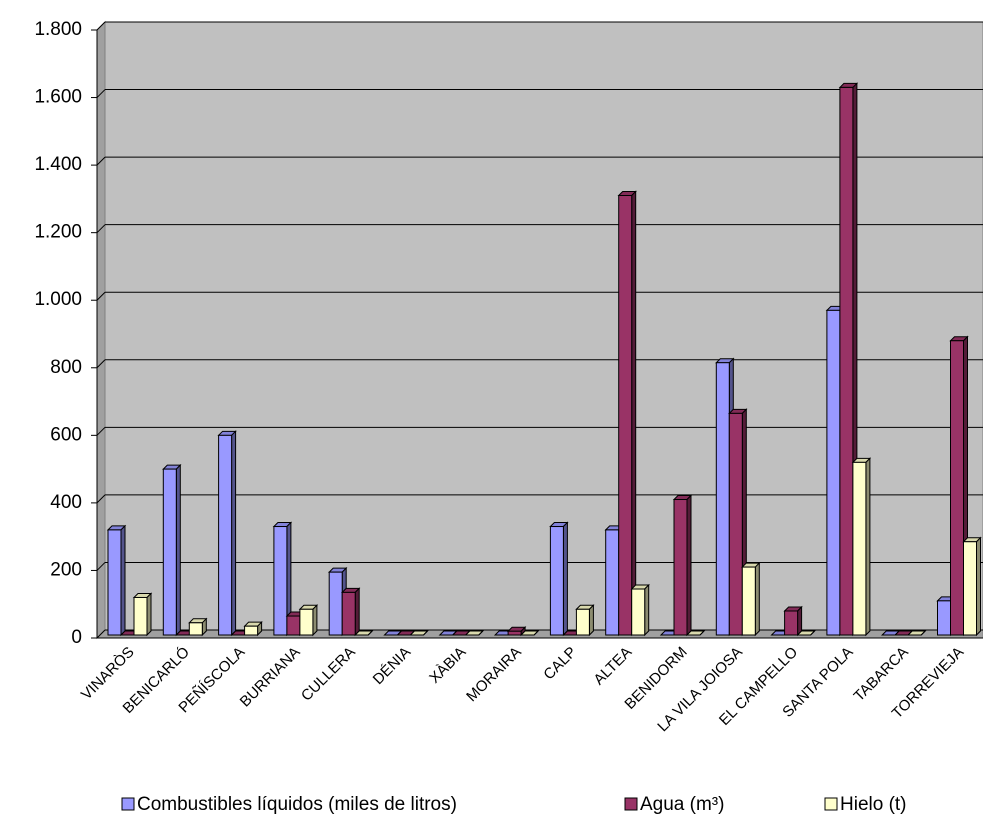  What do you see at coordinates (447, 665) in the screenshot?
I see `x-tick-label: XÀBIA` at bounding box center [447, 665].